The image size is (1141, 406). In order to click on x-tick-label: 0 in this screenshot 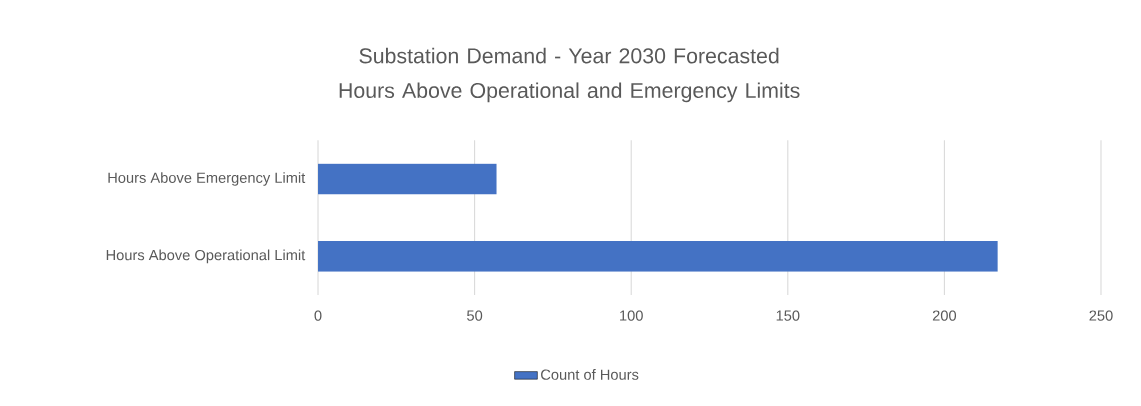, I will do `click(318, 315)`.